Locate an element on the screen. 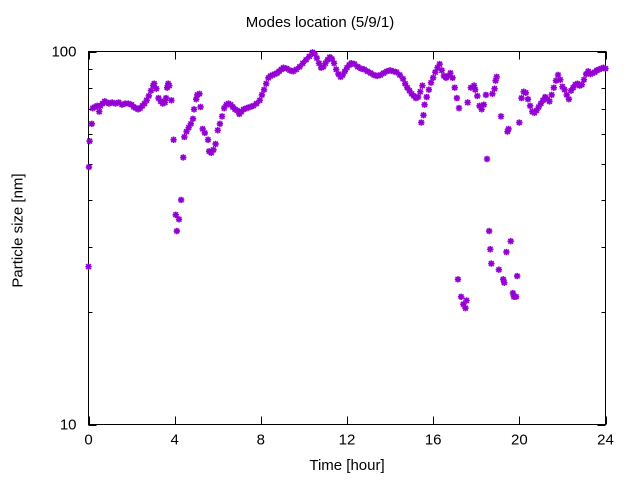  x-axis-label: Time [hour] is located at coordinates (347, 465).